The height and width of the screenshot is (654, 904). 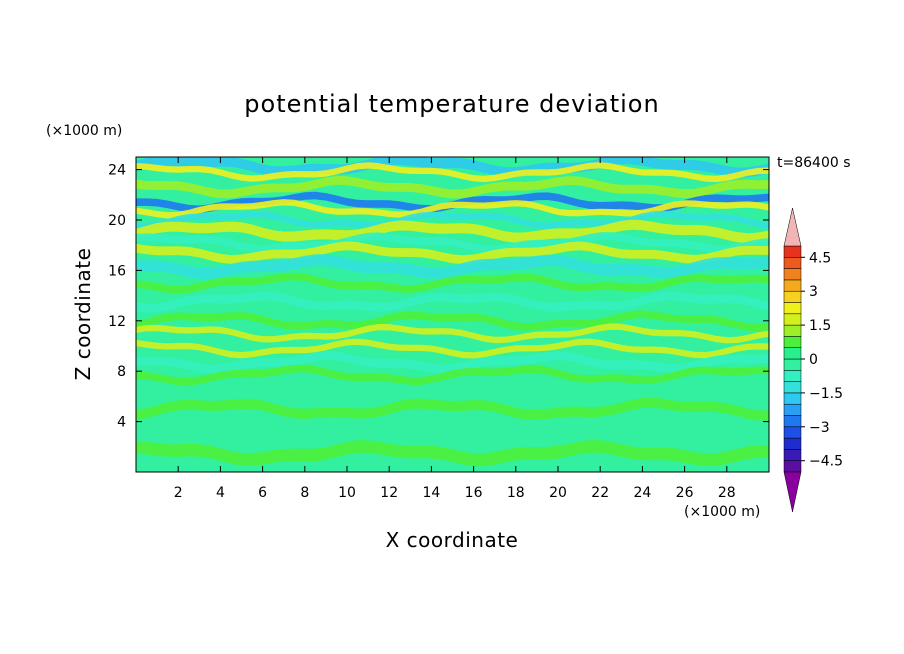 I want to click on y-tick-label: 4, so click(x=121, y=423).